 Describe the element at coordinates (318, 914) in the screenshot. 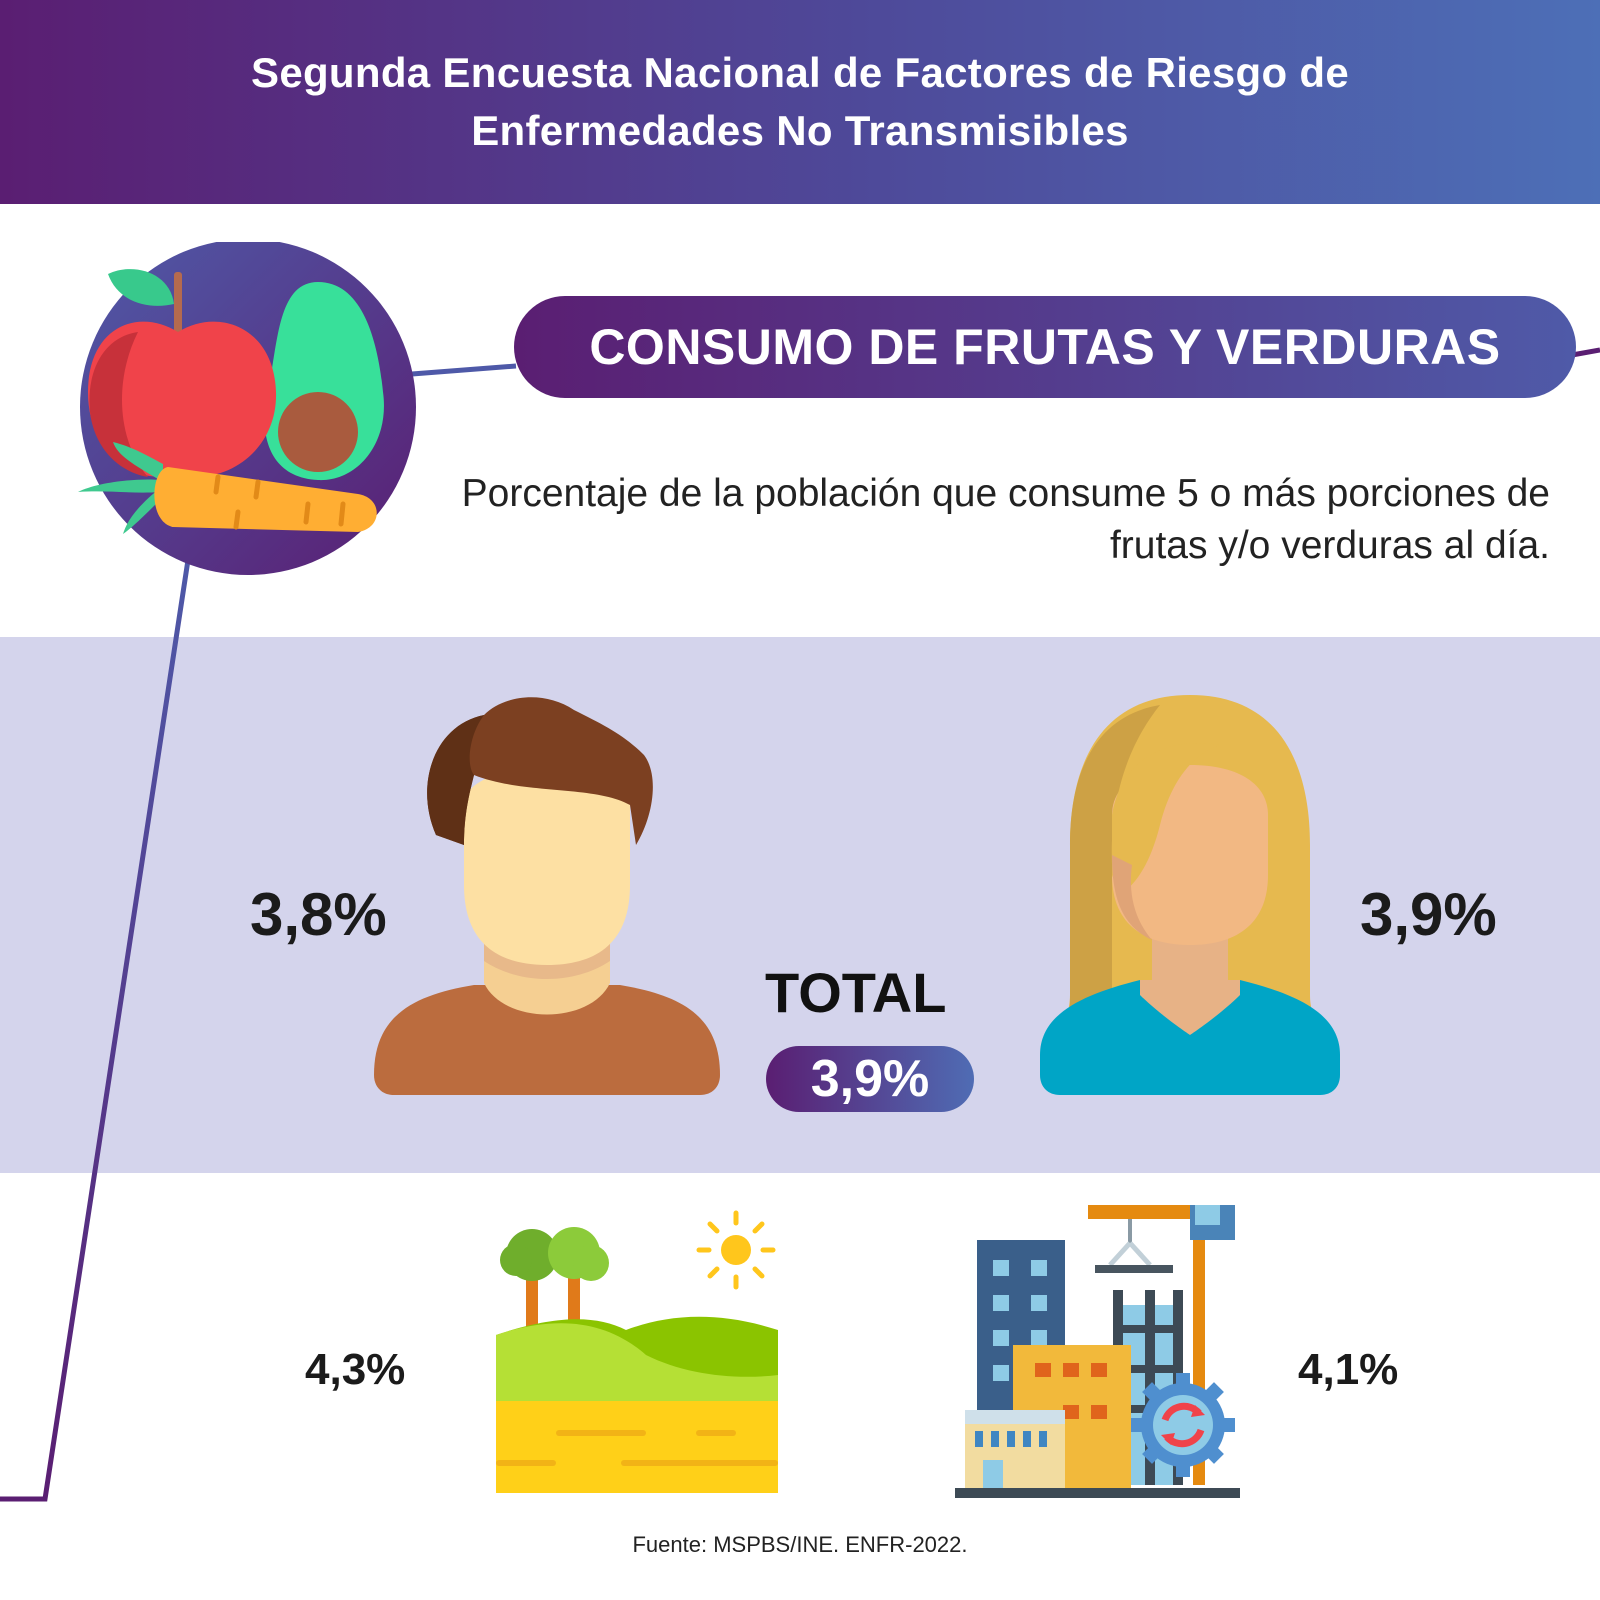

I see `male-percentage: 3,8%` at that location.